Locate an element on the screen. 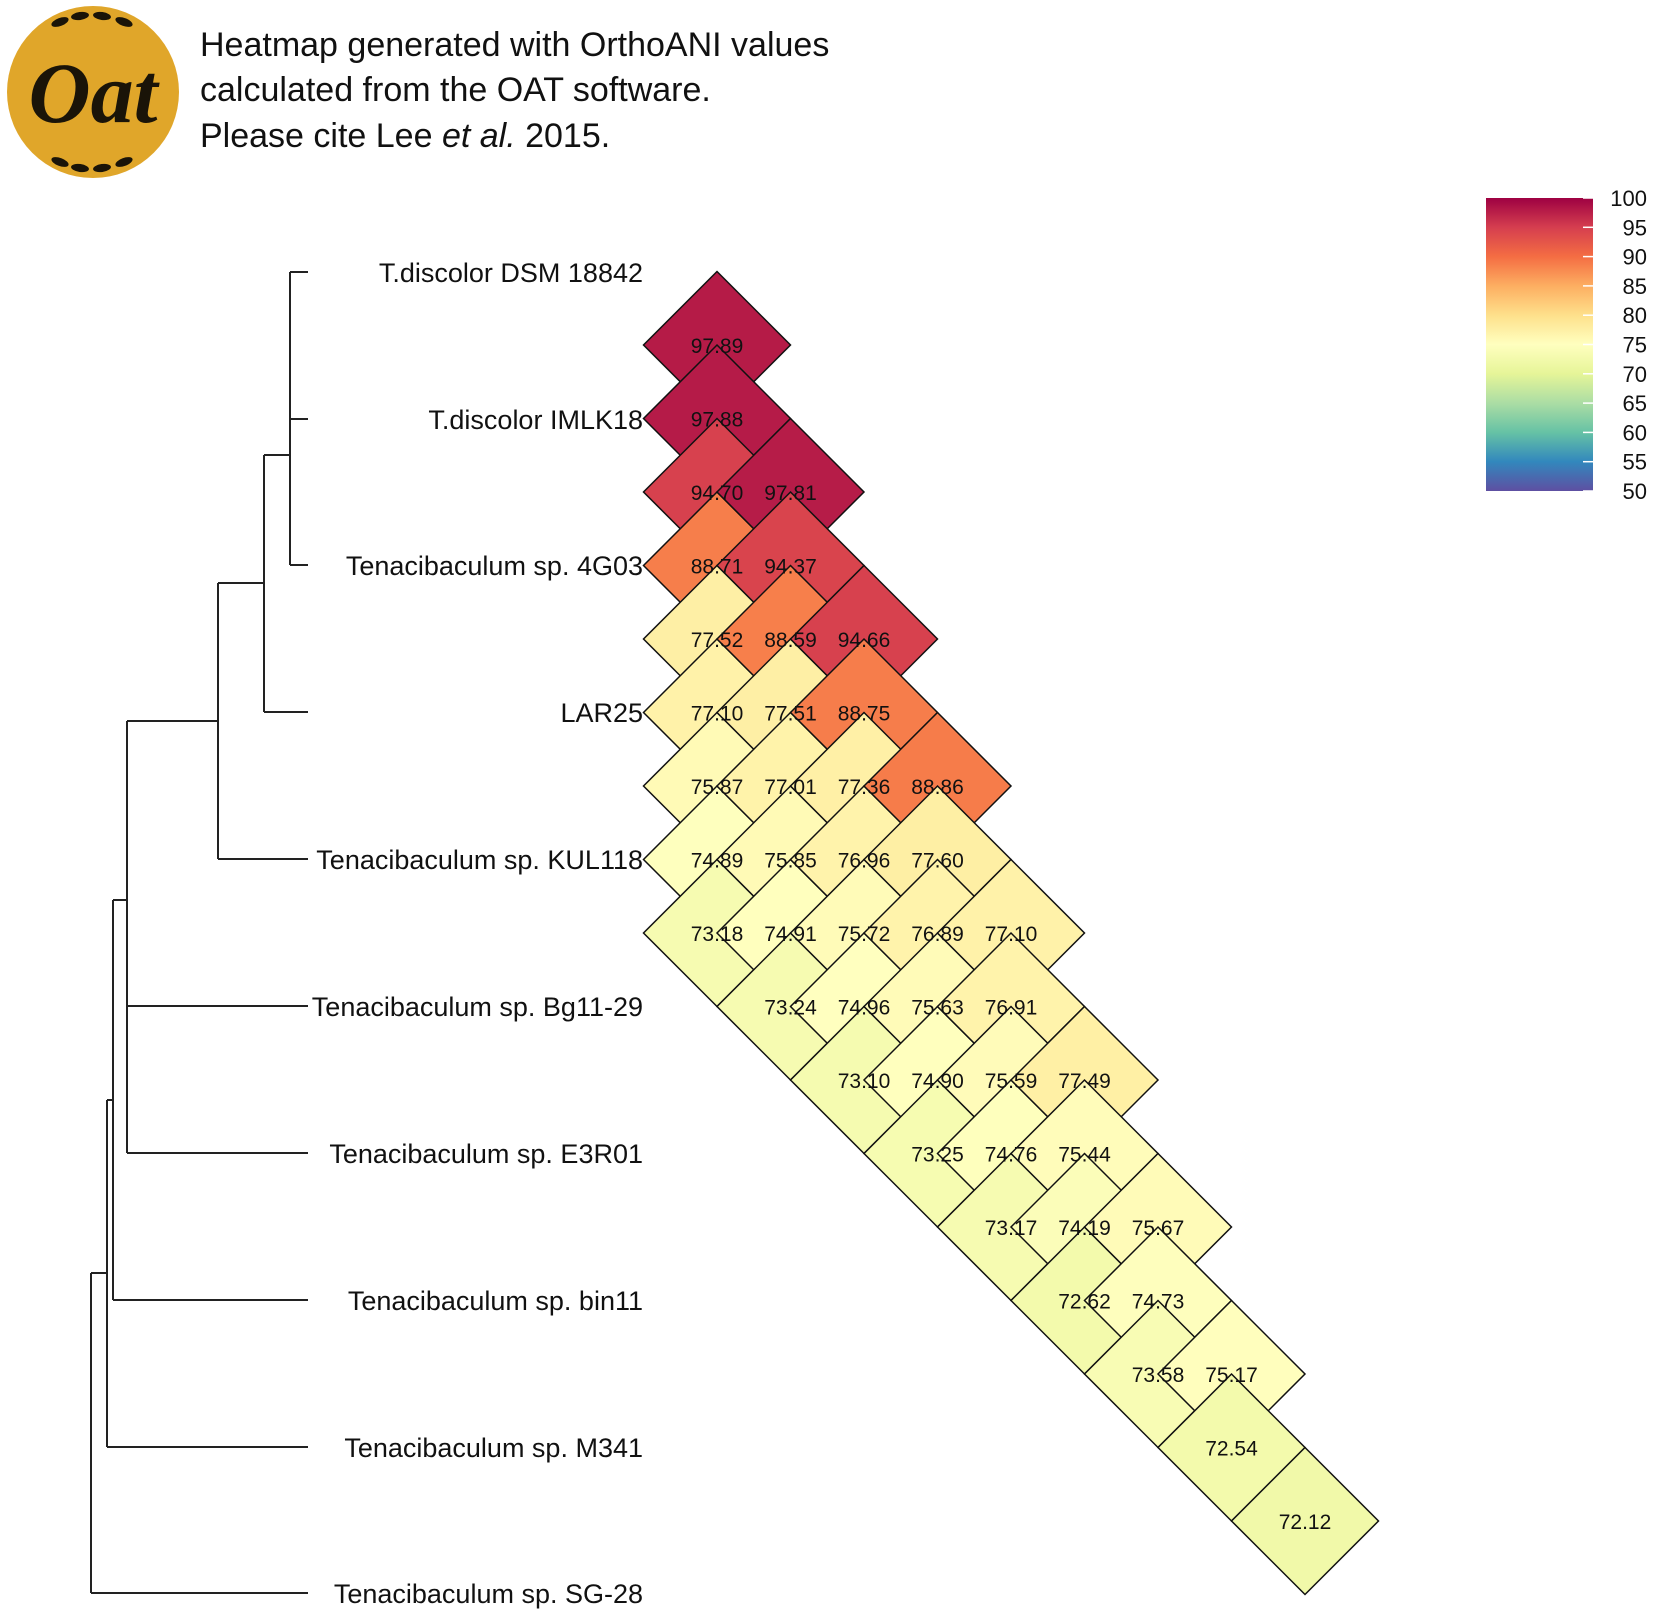  caption-line-3: Please cite Lee et al. 2015. is located at coordinates (405, 136).